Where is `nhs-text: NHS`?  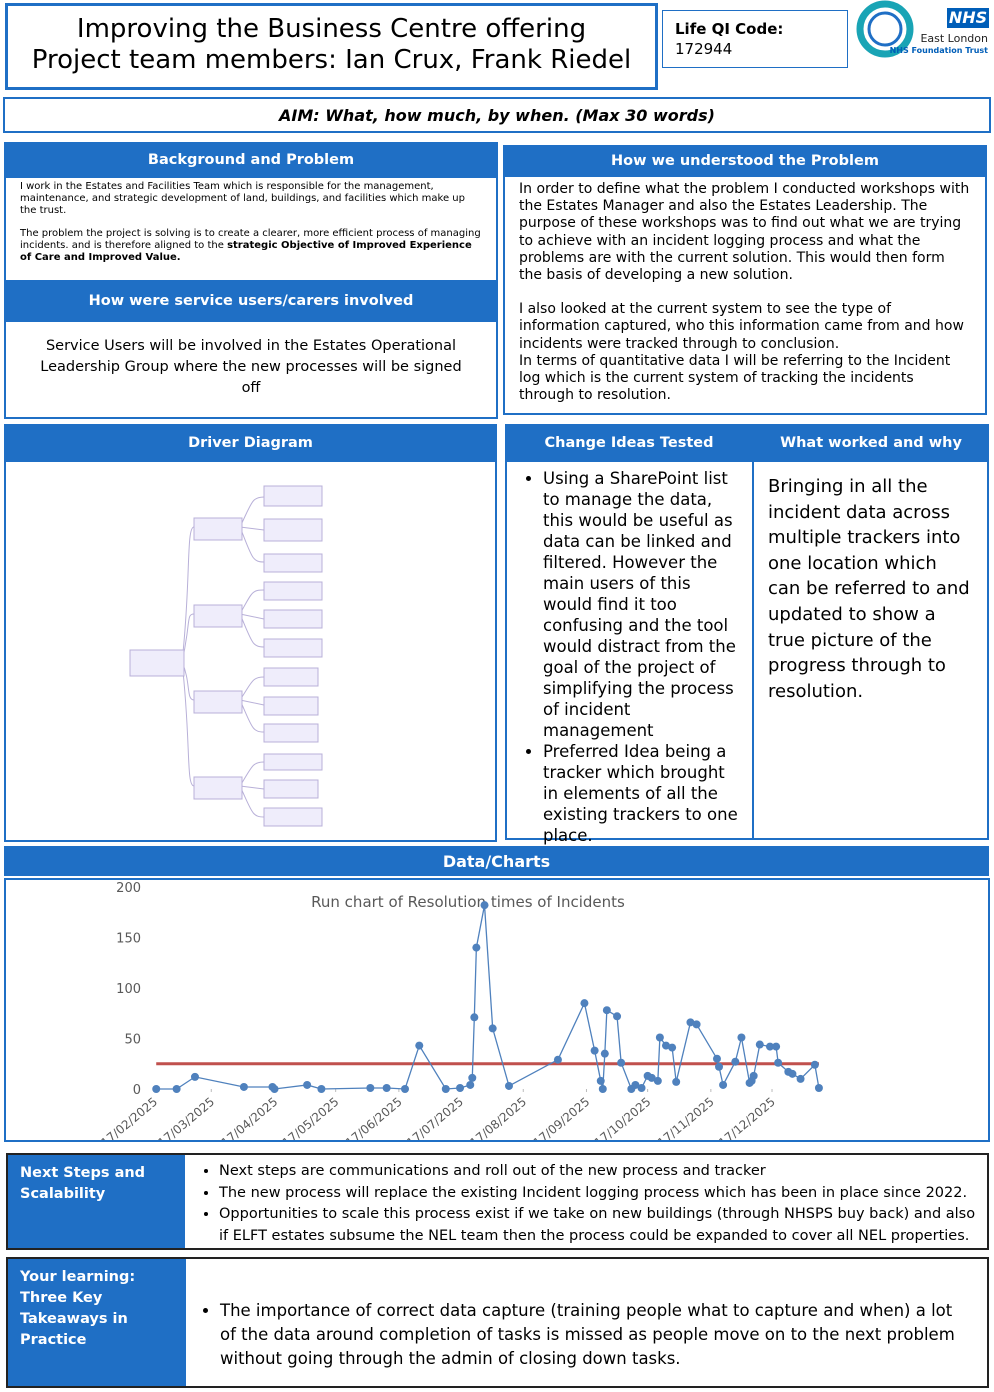 nhs-text: NHS is located at coordinates (968, 17).